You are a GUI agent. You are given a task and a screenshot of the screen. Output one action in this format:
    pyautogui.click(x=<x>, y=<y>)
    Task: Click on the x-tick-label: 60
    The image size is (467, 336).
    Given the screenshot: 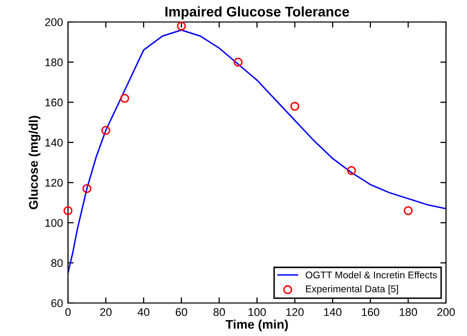 What is the action you would take?
    pyautogui.click(x=182, y=312)
    